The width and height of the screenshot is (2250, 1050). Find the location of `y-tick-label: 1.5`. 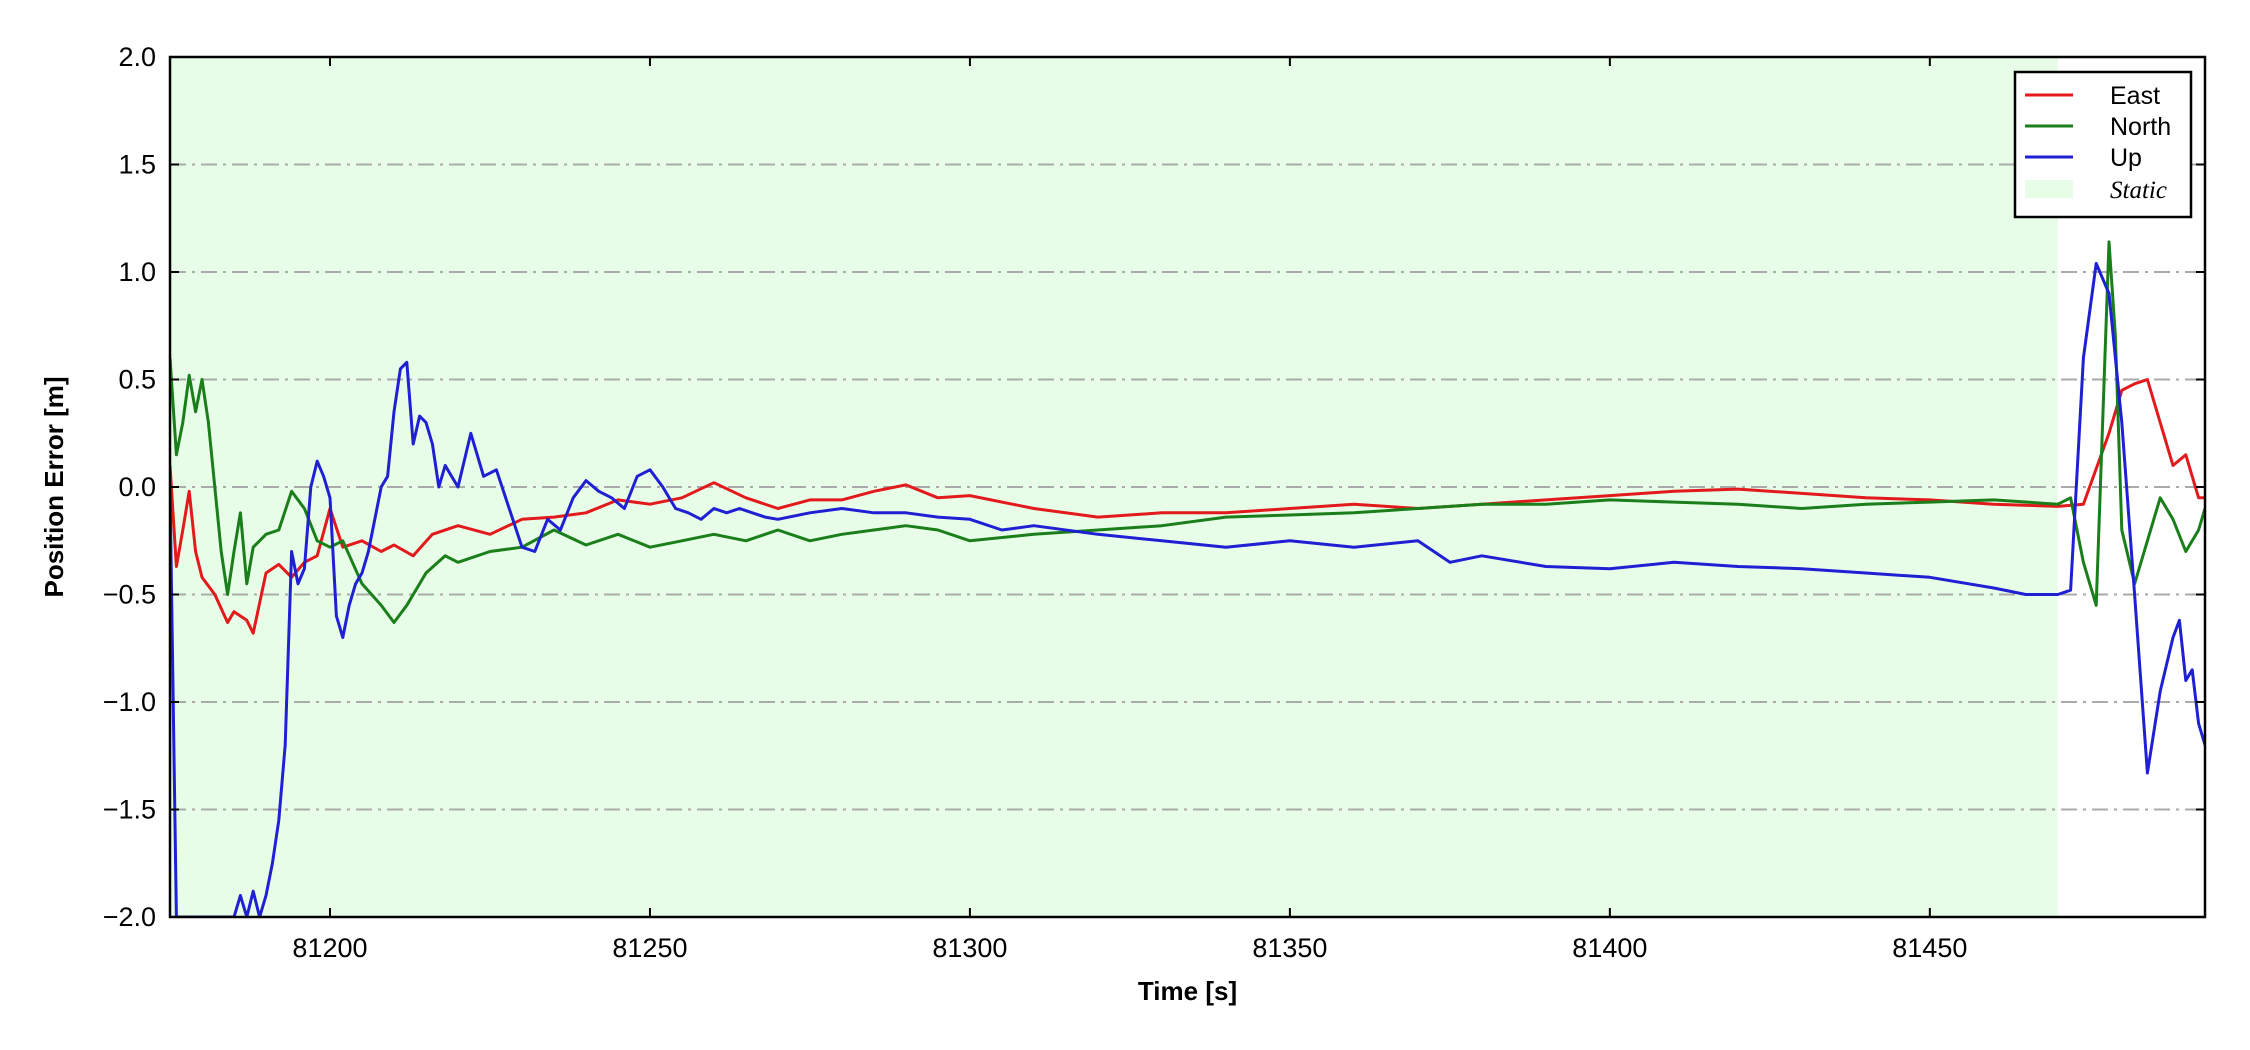

y-tick-label: 1.5 is located at coordinates (137, 165).